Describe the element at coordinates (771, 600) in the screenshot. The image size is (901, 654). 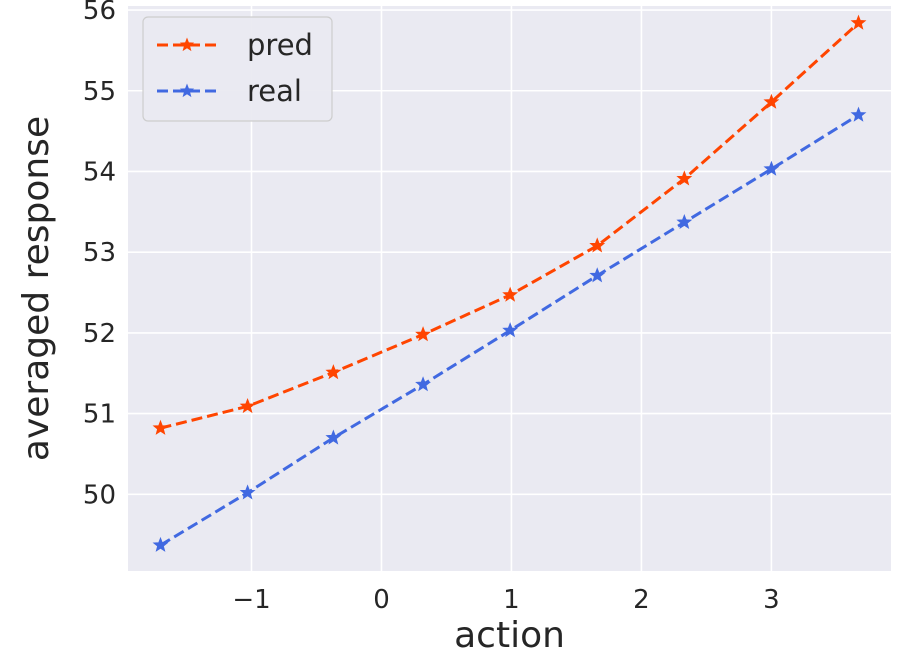
I see `x-tick-label: 3` at that location.